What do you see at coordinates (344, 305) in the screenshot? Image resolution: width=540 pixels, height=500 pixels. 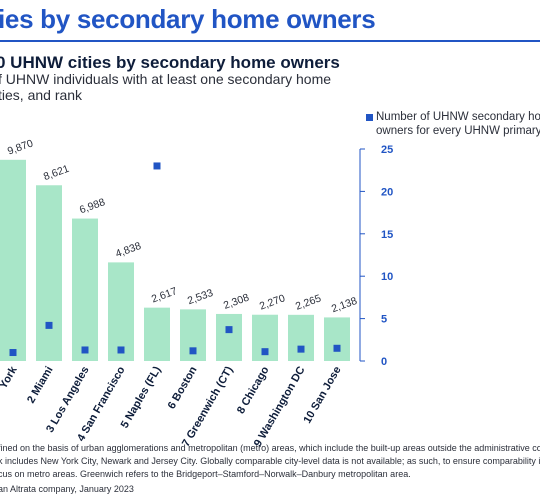 I see `bar-value-label: 2,138` at bounding box center [344, 305].